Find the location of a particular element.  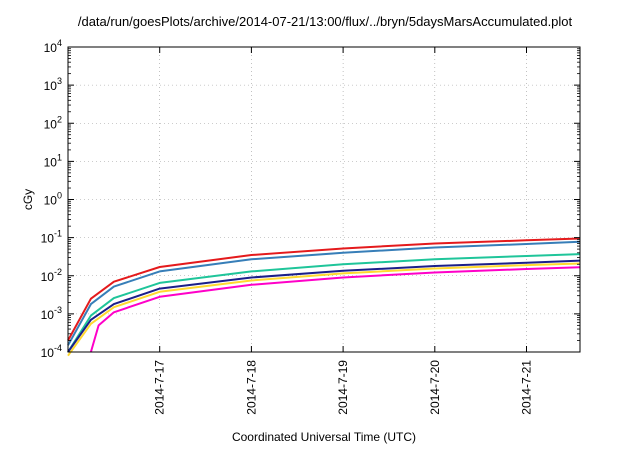

y-tick-label: 10⁻² is located at coordinates (51, 275).